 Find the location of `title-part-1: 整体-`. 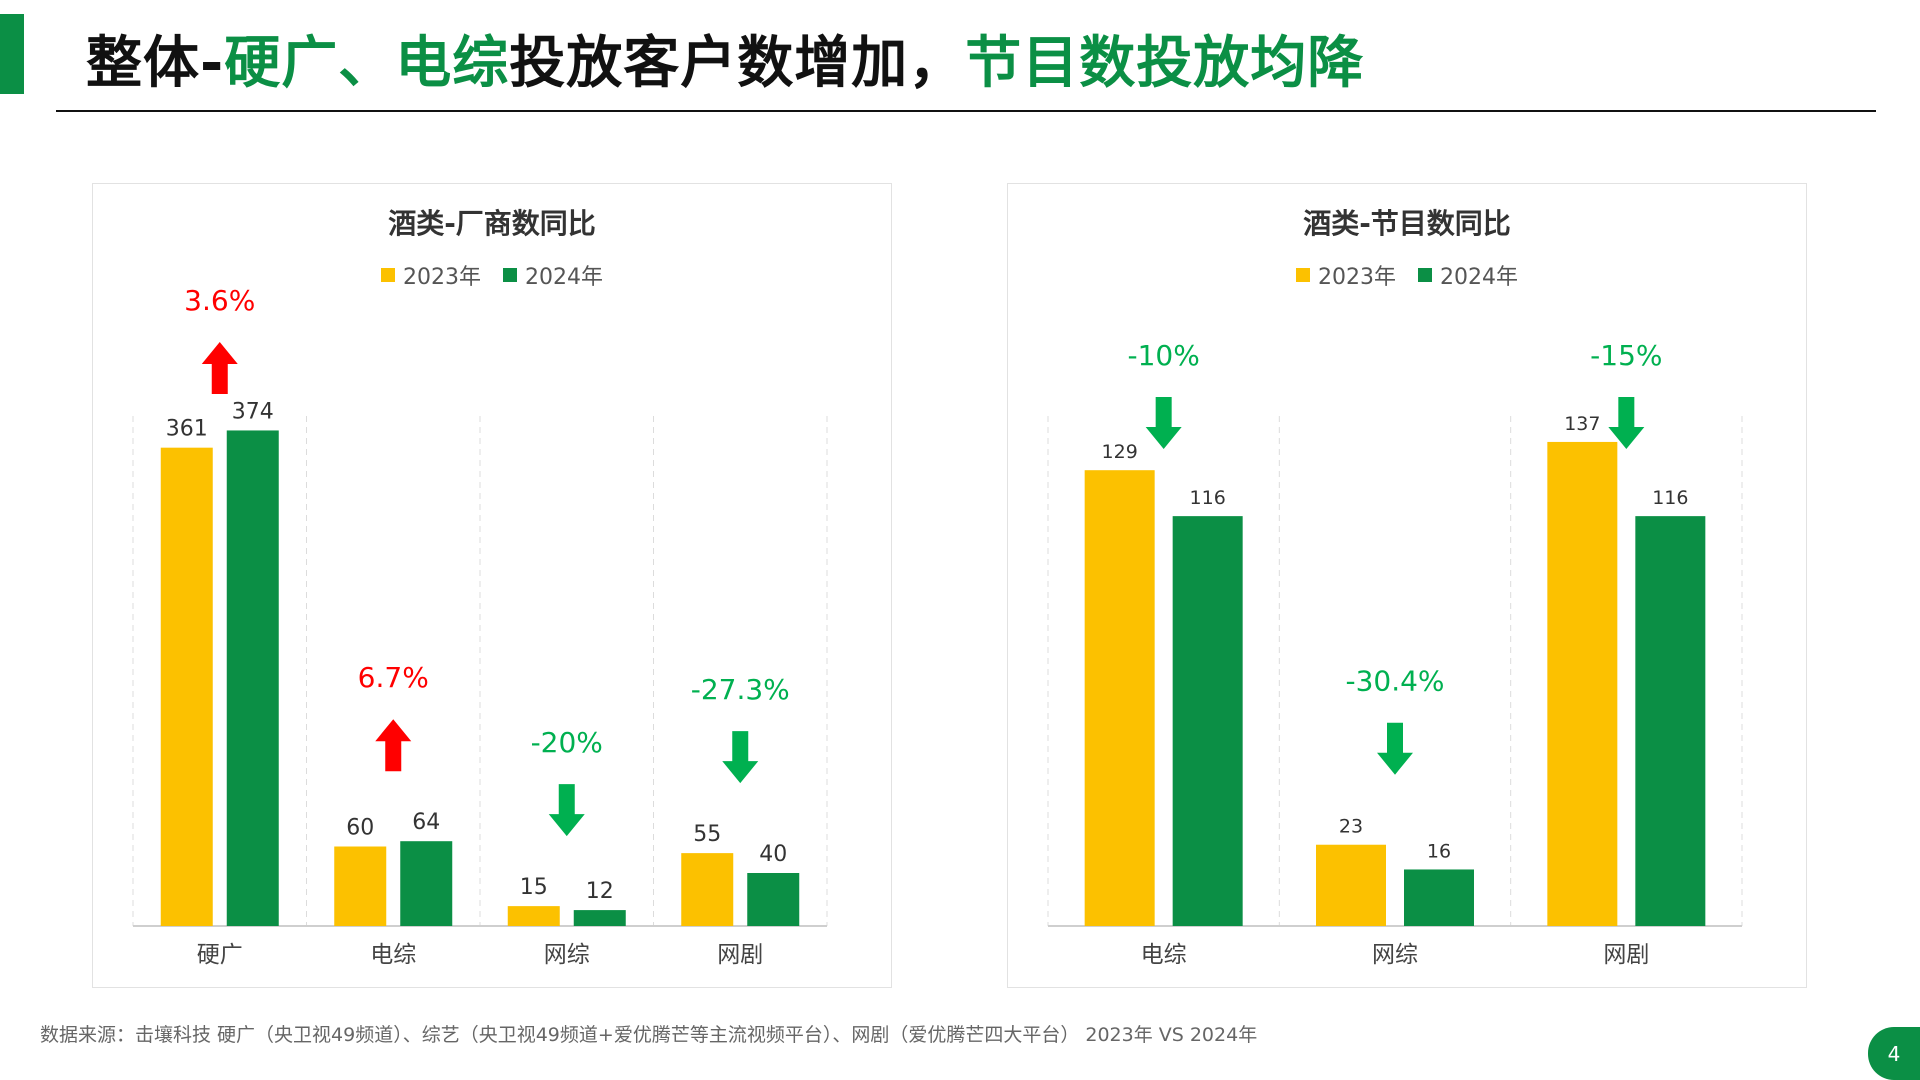

title-part-1: 整体- is located at coordinates (155, 63).